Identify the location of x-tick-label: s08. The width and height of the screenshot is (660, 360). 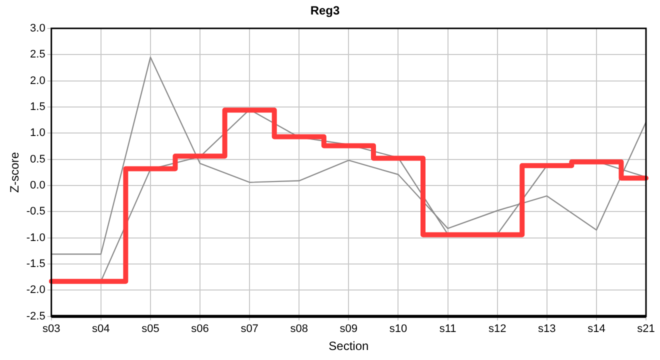
(299, 329).